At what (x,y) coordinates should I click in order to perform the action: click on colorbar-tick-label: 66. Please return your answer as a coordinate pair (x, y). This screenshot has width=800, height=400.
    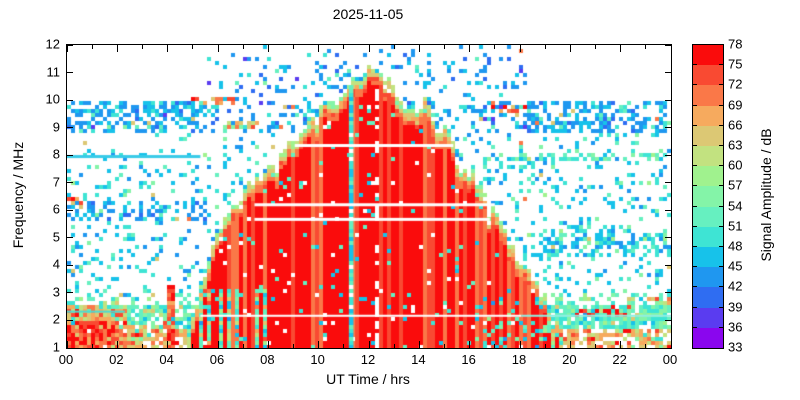
    Looking at the image, I should click on (735, 125).